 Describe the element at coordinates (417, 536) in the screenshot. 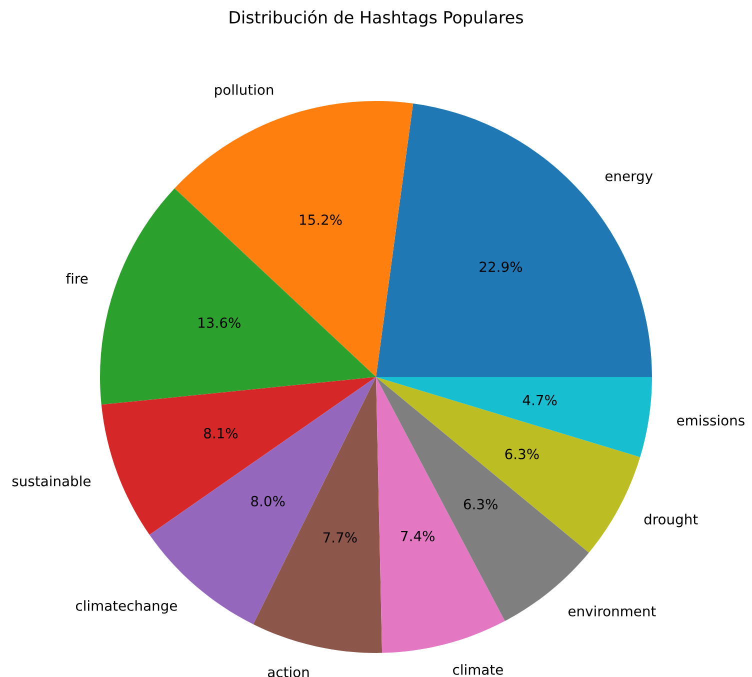

I see `data-label: 7.4%` at that location.